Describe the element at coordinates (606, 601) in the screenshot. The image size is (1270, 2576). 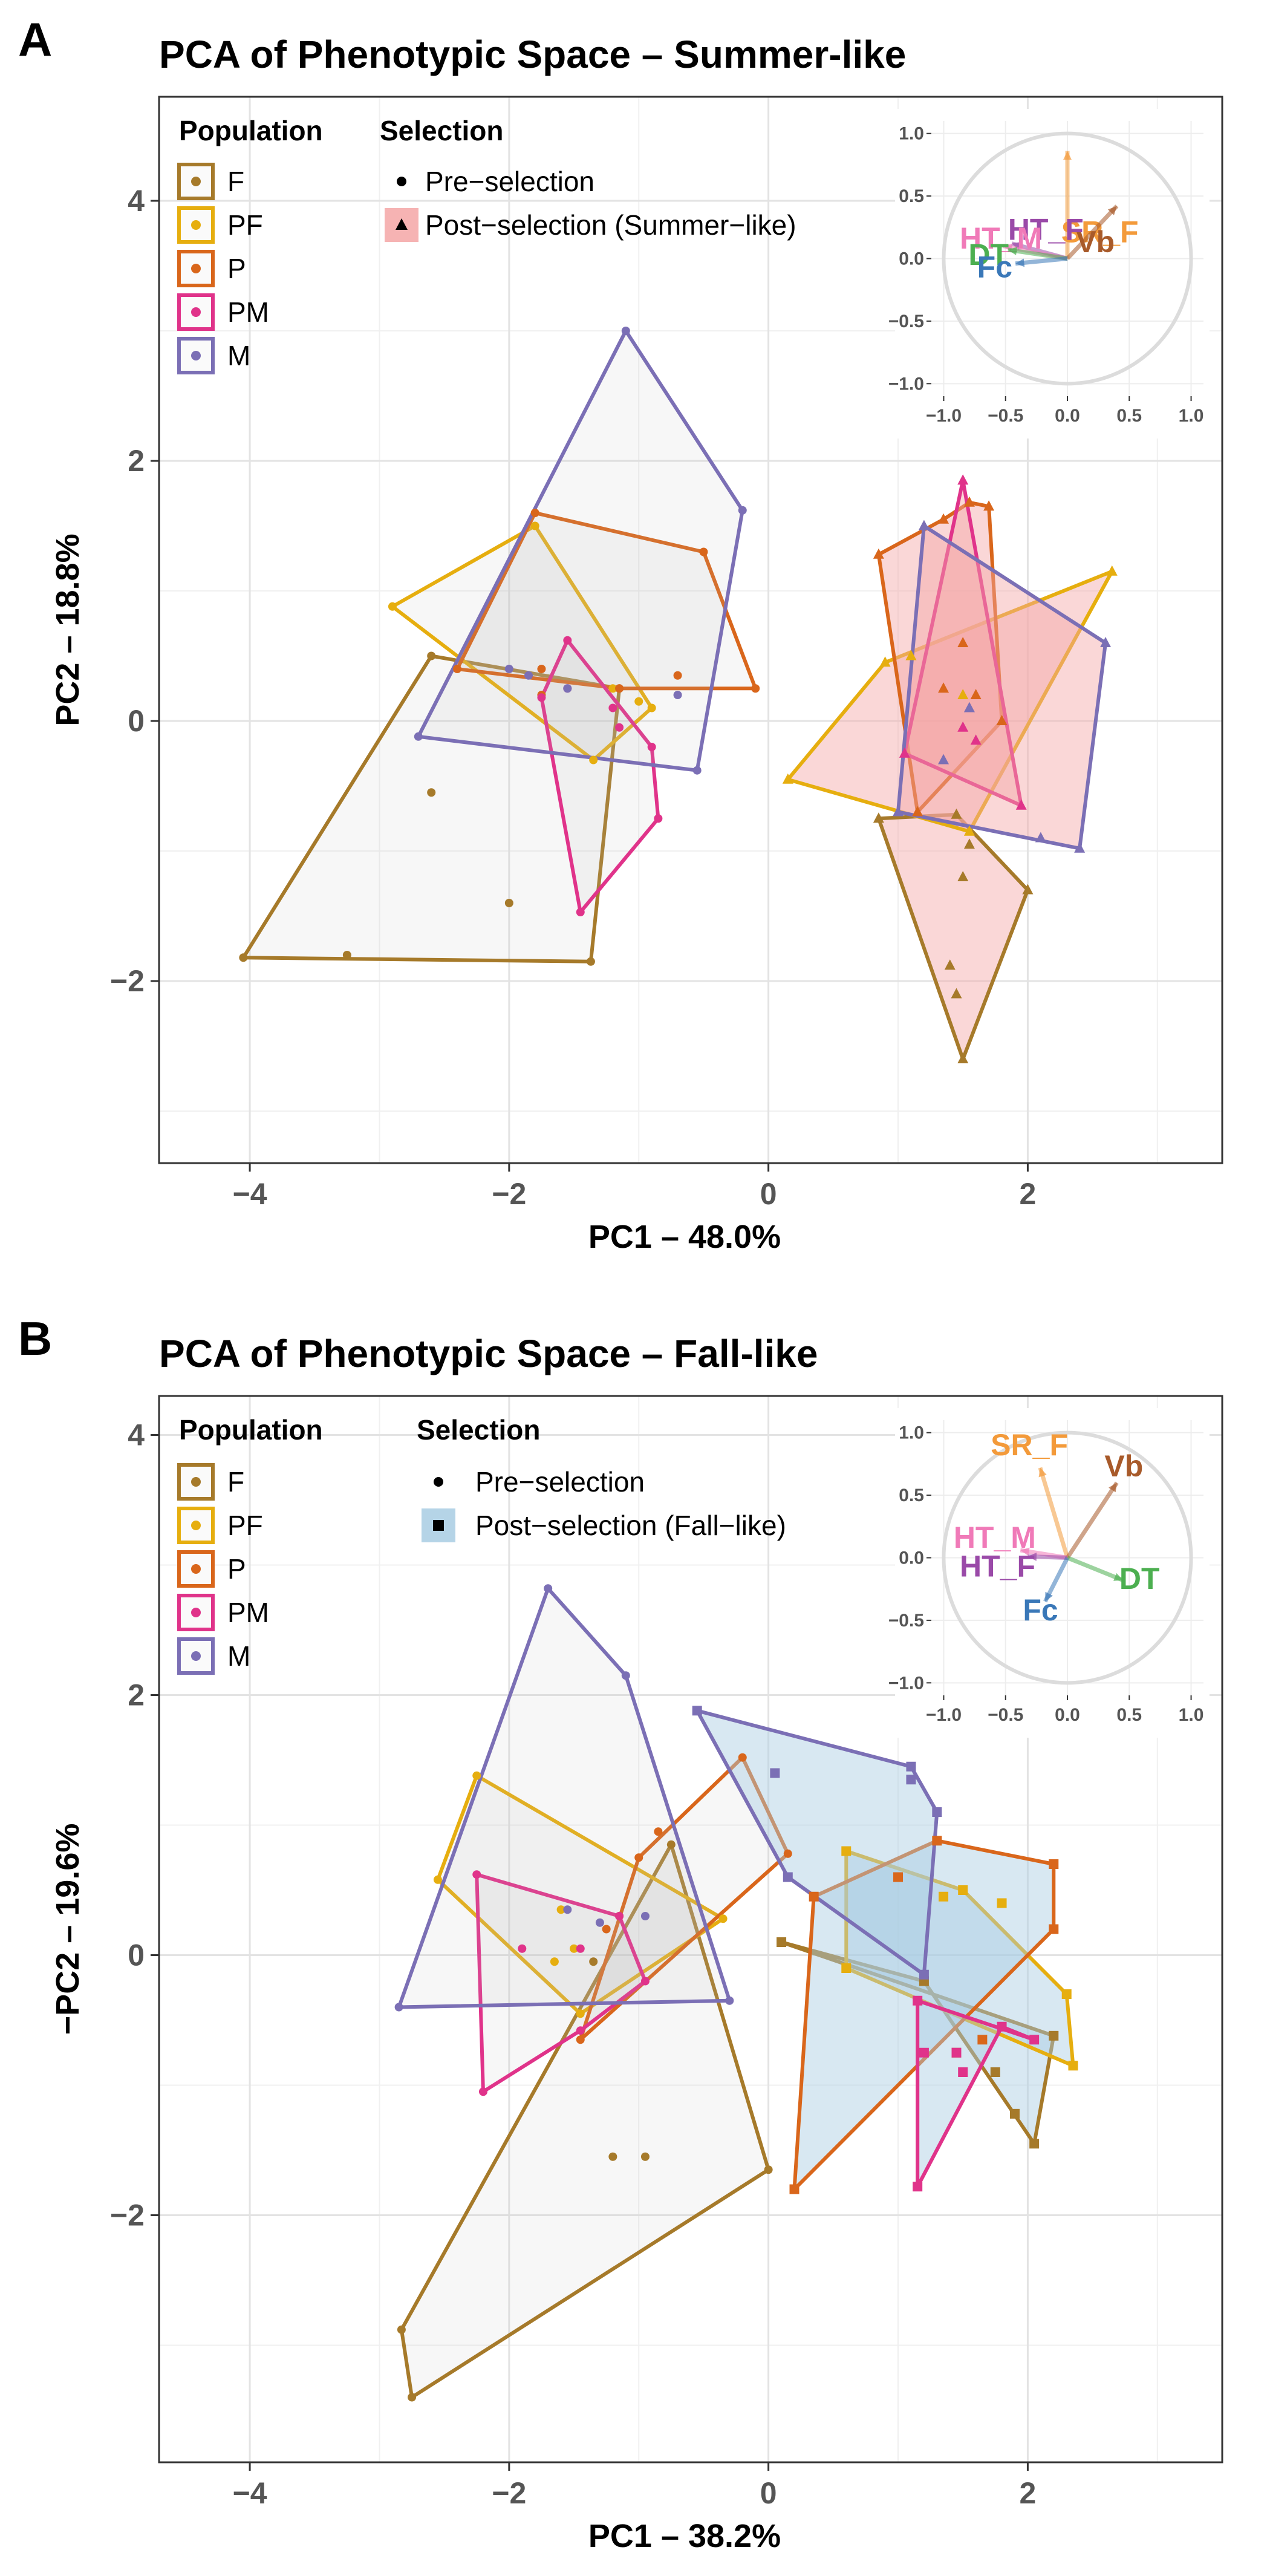
I see `pre-hull-p` at that location.